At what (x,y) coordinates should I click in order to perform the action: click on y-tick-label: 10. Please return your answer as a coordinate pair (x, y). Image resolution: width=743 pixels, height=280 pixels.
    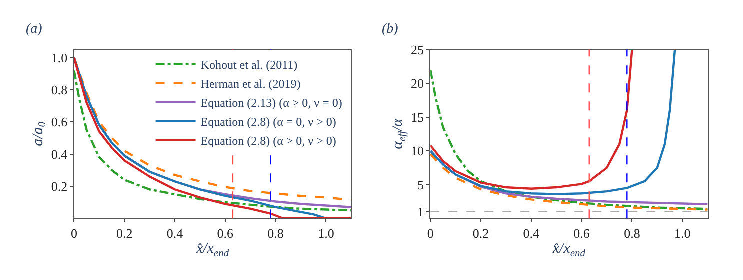
    Looking at the image, I should click on (417, 151).